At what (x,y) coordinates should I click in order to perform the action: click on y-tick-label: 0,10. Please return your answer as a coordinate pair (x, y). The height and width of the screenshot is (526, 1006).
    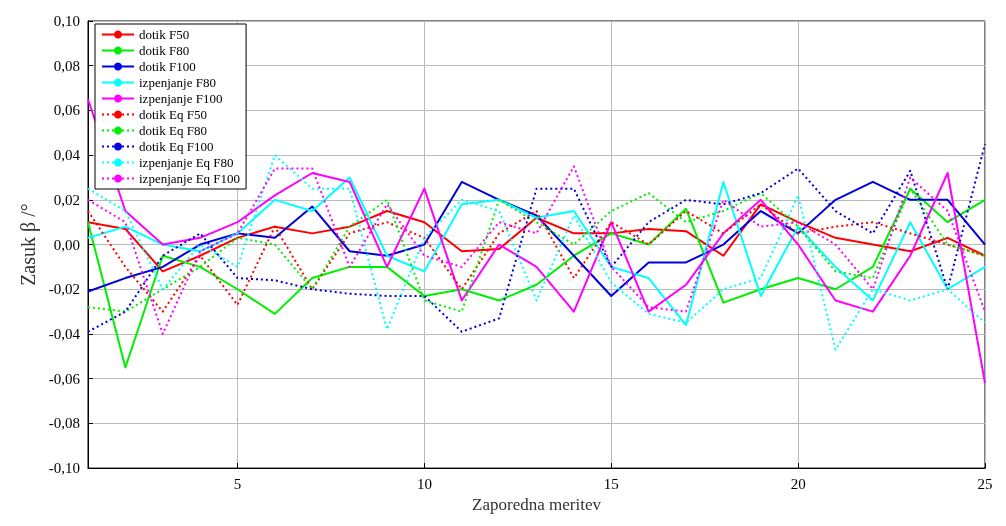
    Looking at the image, I should click on (66, 21).